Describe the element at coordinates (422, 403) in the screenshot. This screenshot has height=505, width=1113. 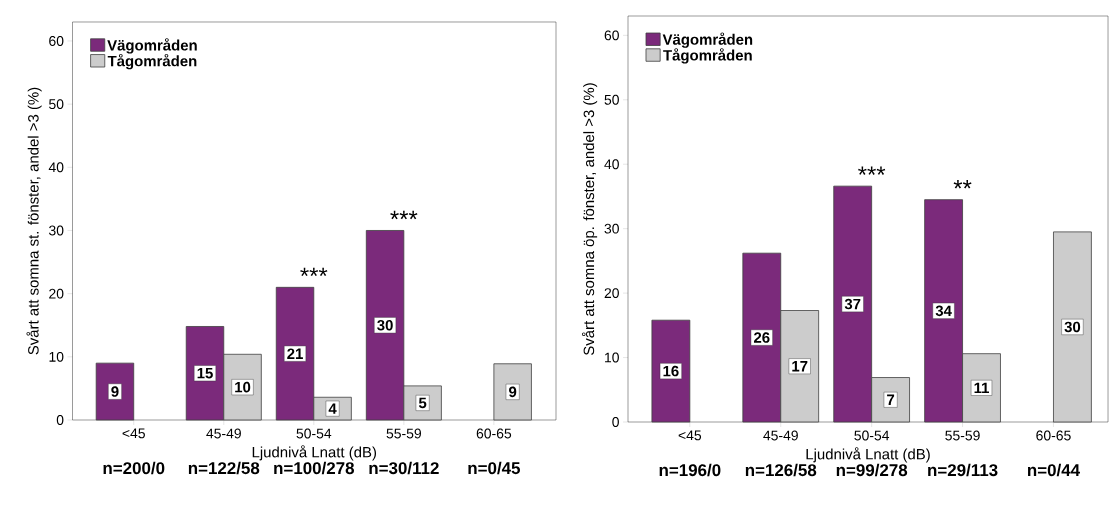
I see `data-label: 5` at that location.